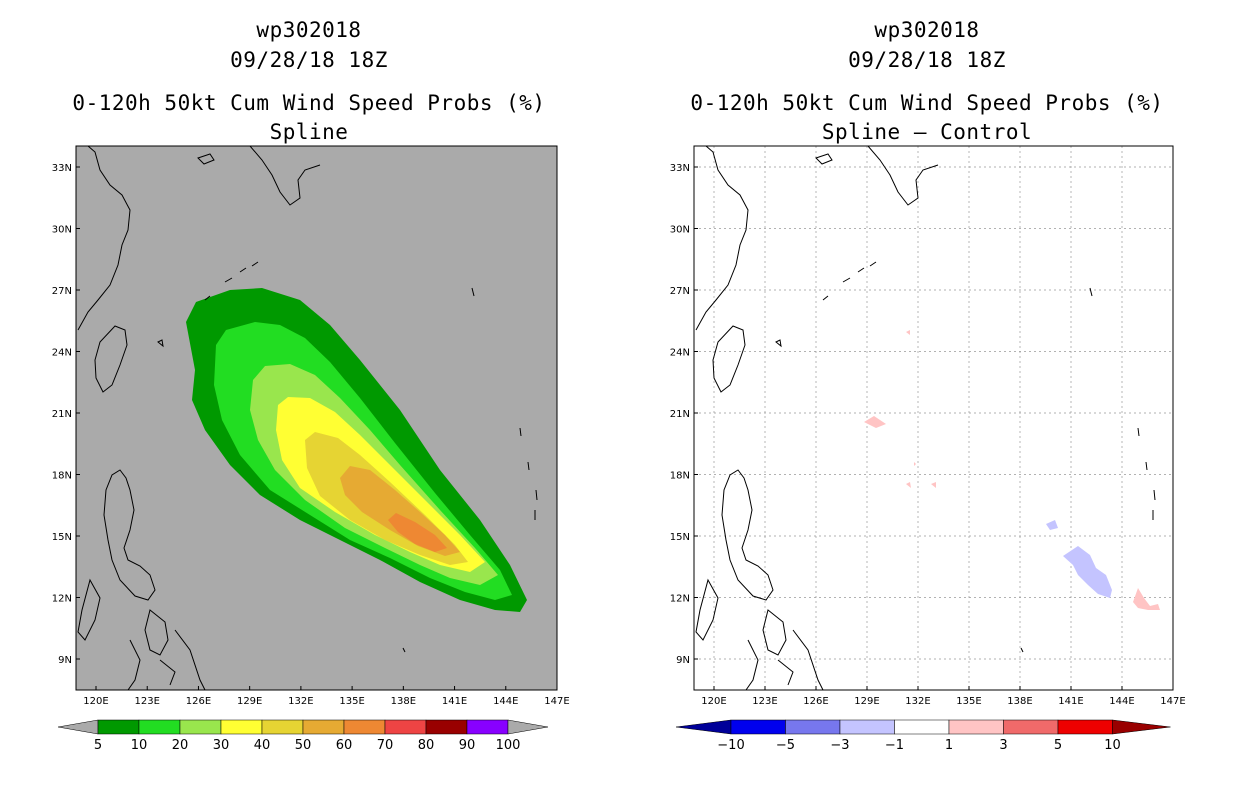 The width and height of the screenshot is (1236, 800). What do you see at coordinates (508, 745) in the screenshot?
I see `left-colorbar-label: 100` at bounding box center [508, 745].